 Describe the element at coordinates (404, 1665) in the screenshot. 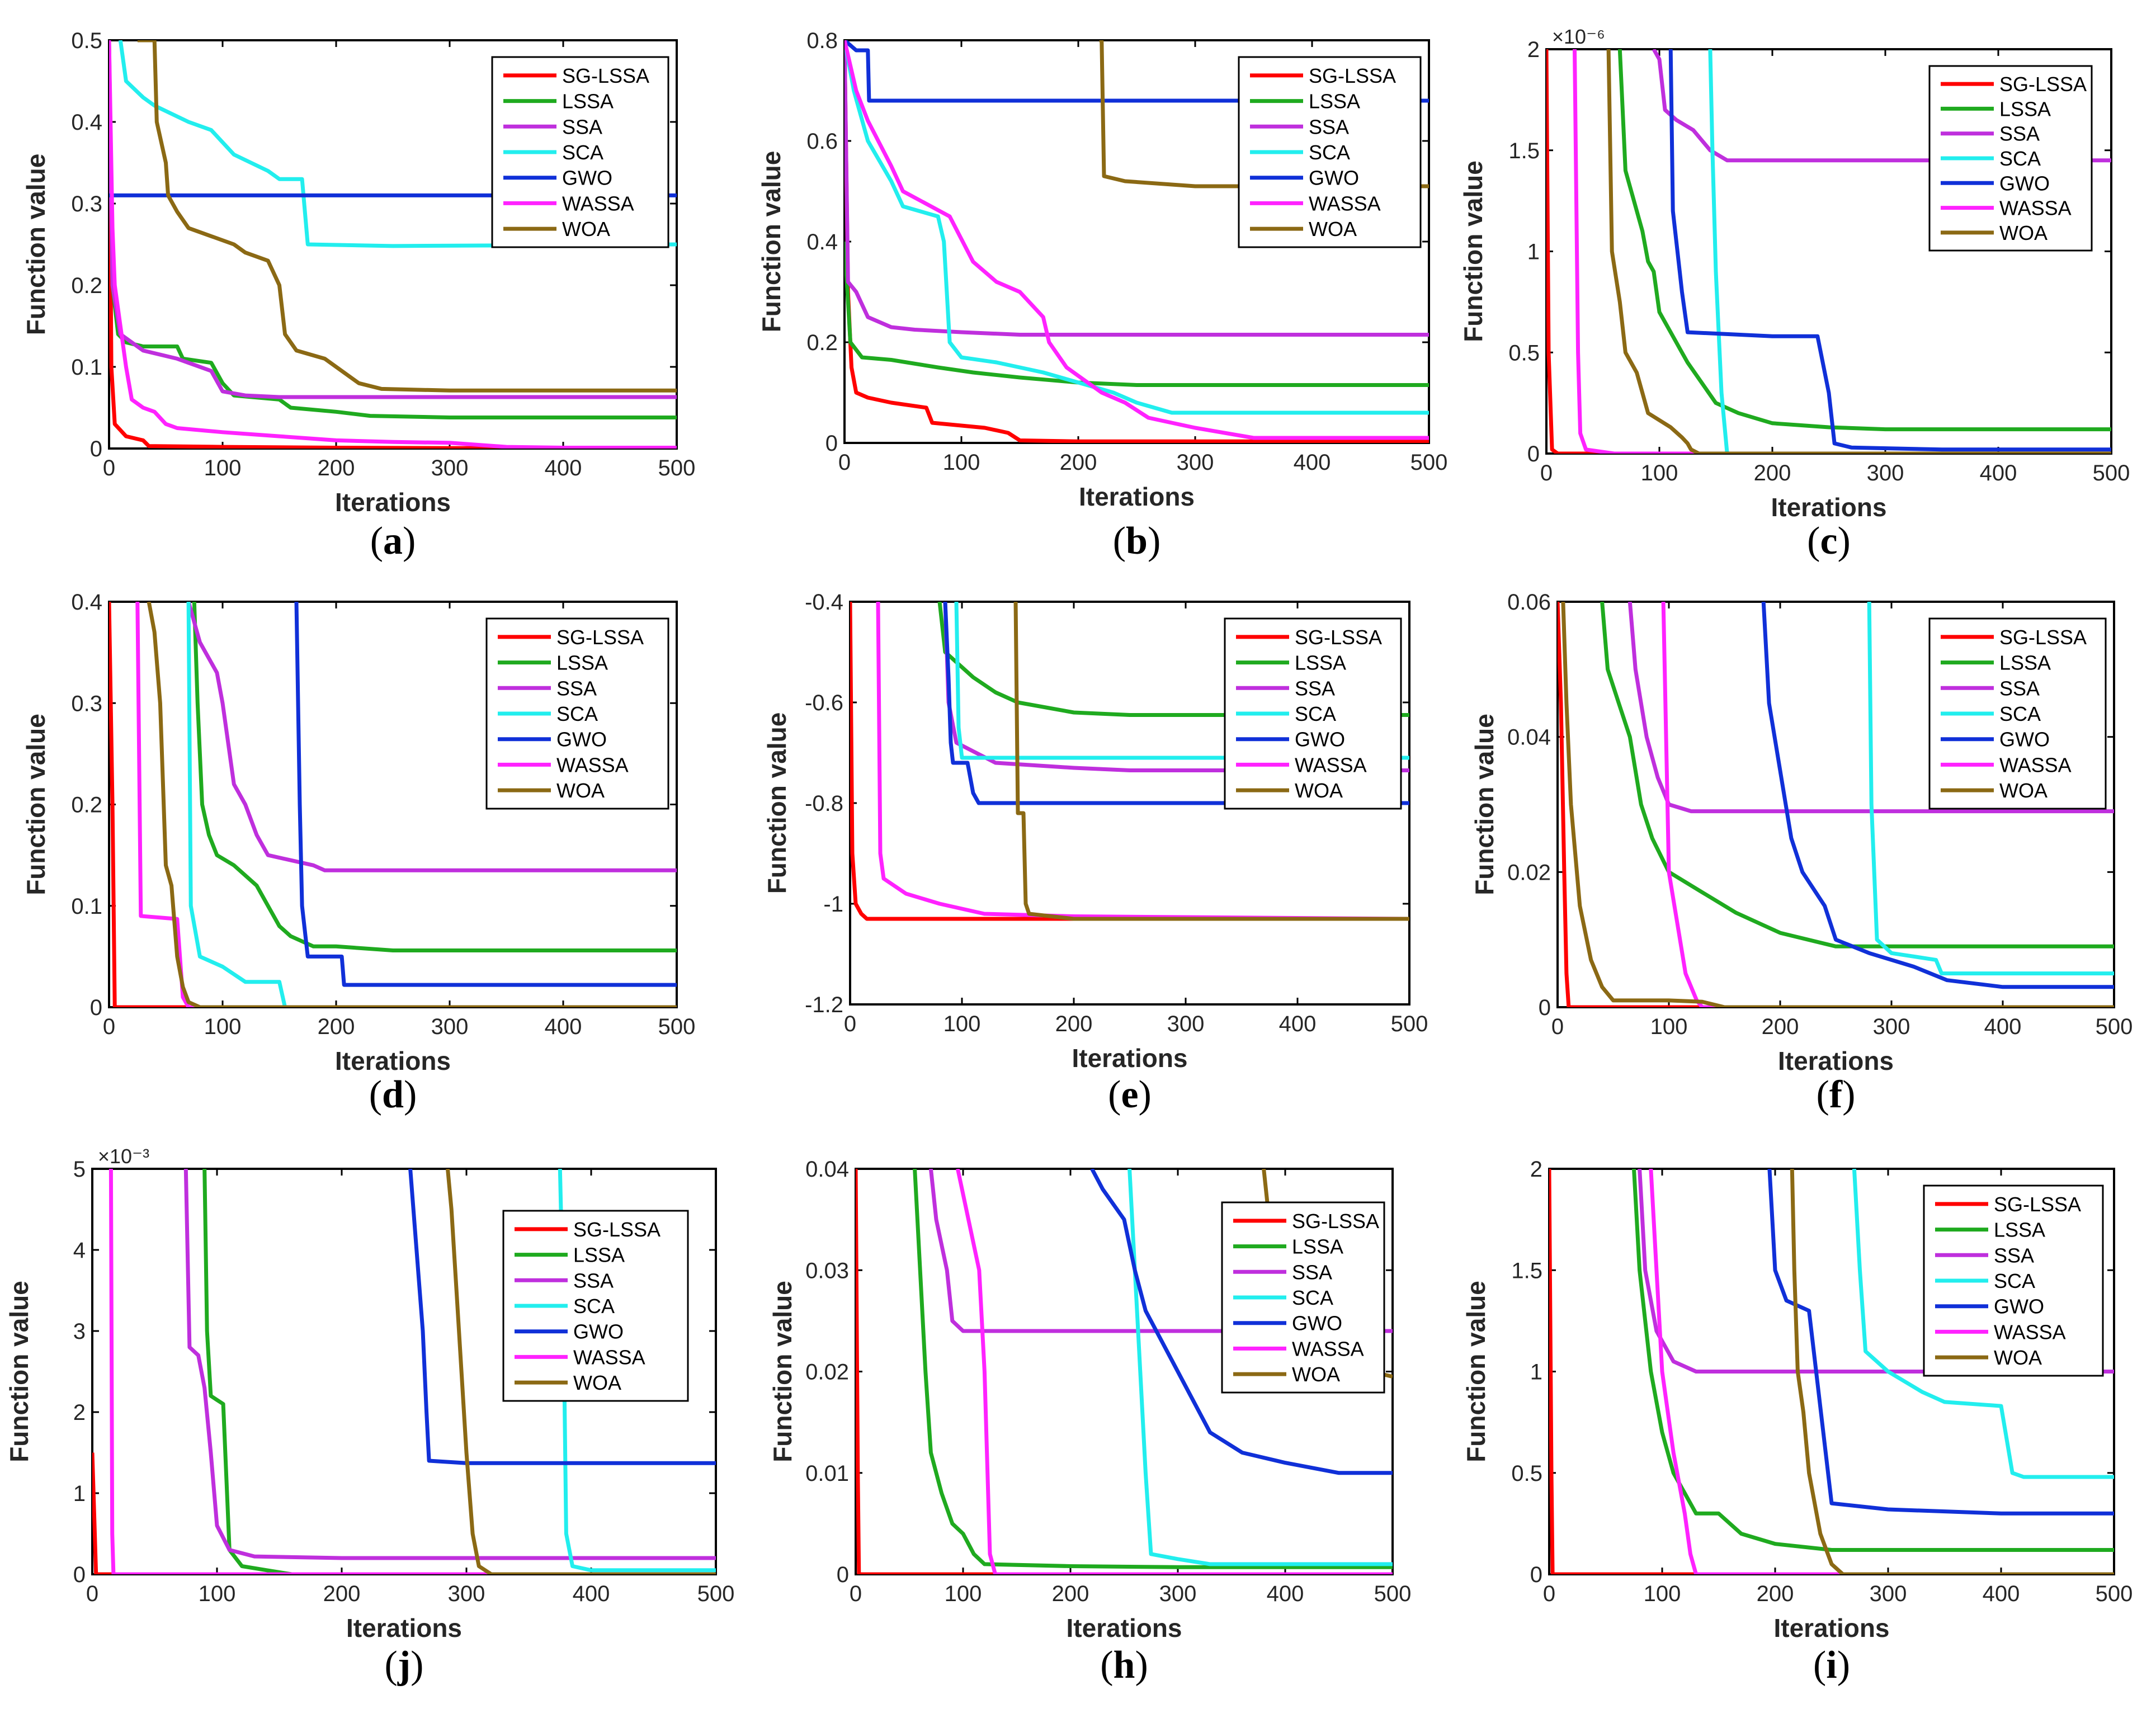

I see `panel-caption: (j)` at that location.